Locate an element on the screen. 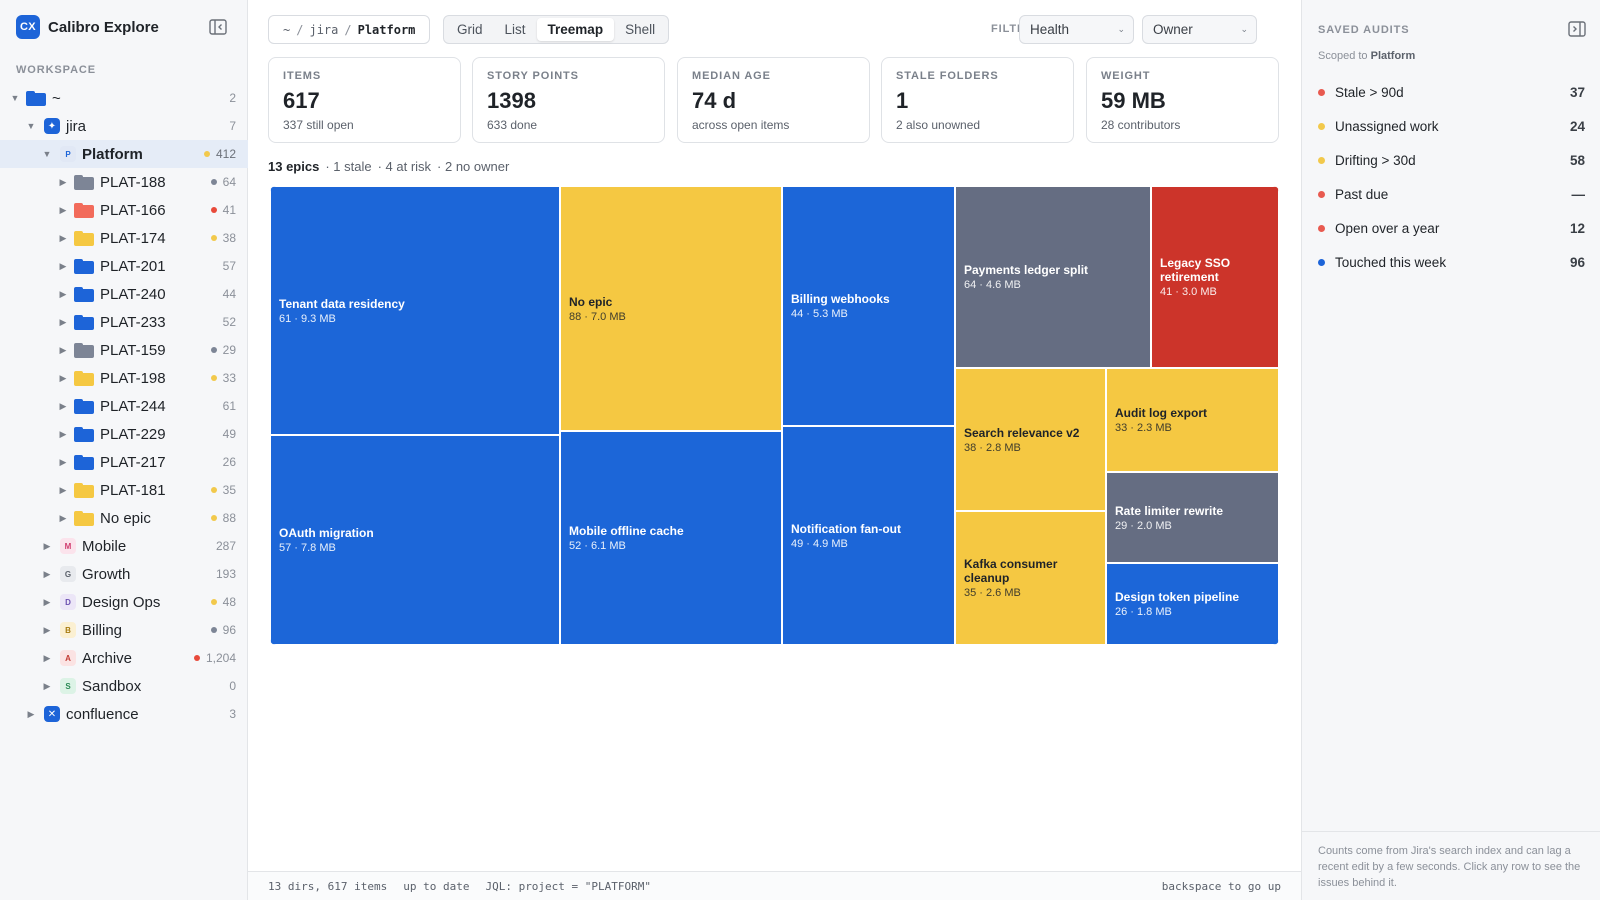  tree-row: ▶ PLAT-244 61 is located at coordinates (124, 406).